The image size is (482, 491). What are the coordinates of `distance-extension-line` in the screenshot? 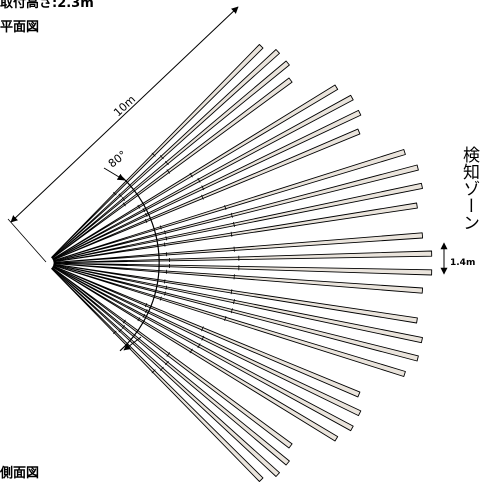 It's located at (27, 240).